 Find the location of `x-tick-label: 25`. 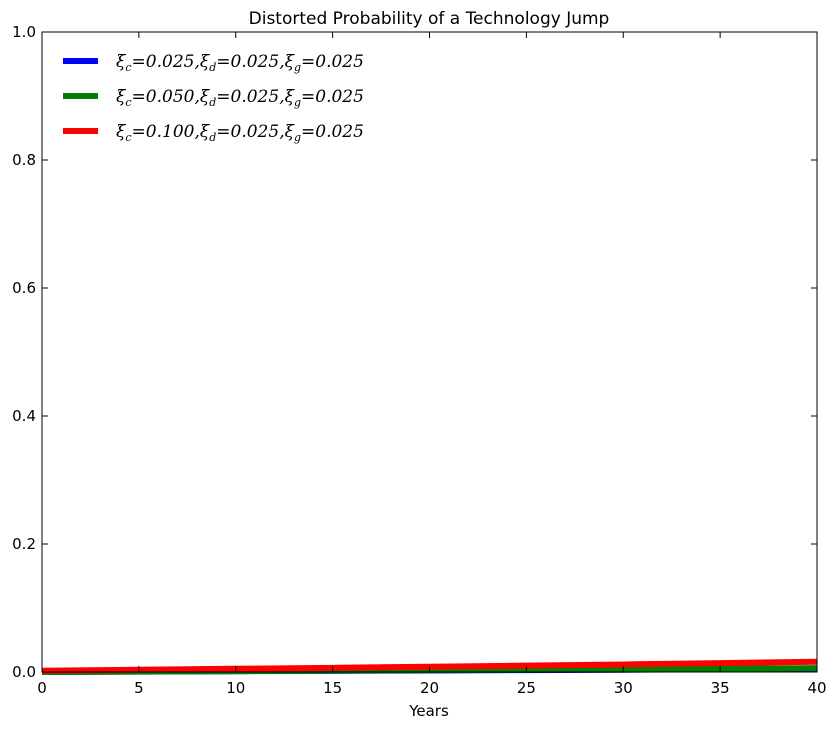

x-tick-label: 25 is located at coordinates (526, 688).